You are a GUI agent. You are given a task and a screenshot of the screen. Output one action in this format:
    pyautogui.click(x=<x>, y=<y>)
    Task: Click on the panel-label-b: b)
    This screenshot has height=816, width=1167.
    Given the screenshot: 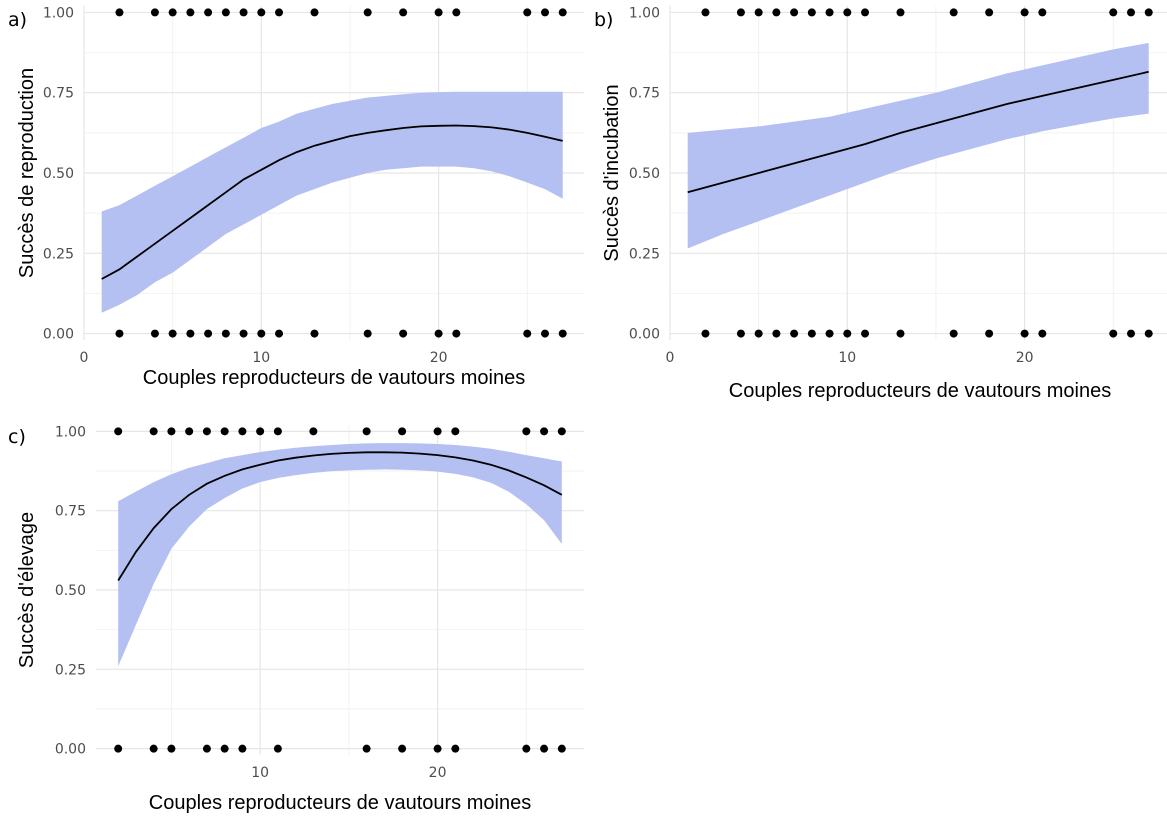 What is the action you would take?
    pyautogui.click(x=603, y=20)
    